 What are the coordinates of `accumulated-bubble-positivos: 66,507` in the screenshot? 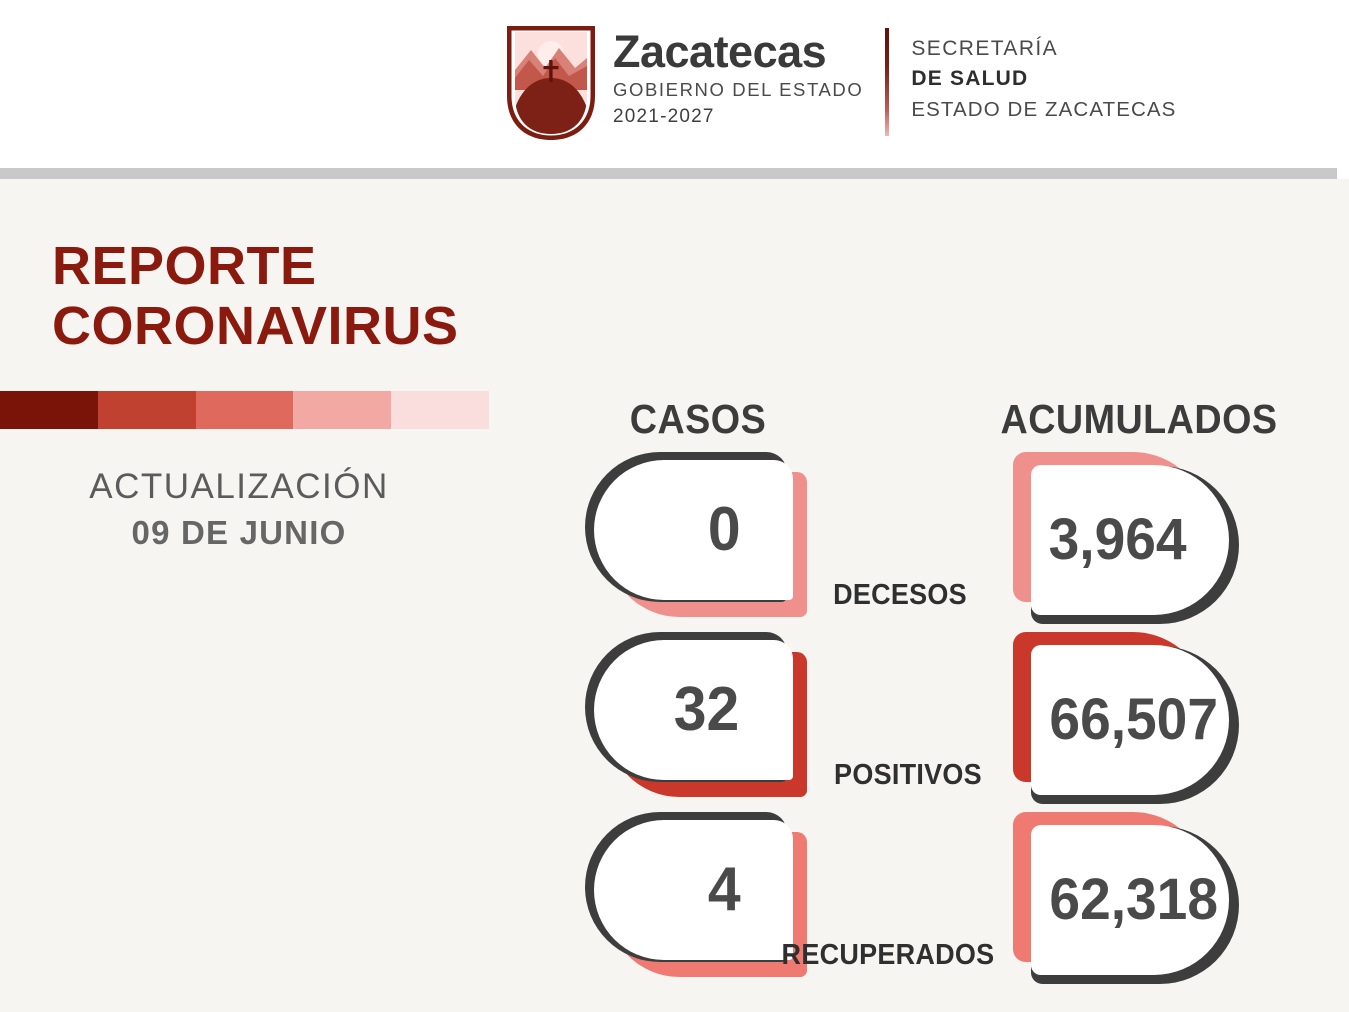 It's located at (1128, 722).